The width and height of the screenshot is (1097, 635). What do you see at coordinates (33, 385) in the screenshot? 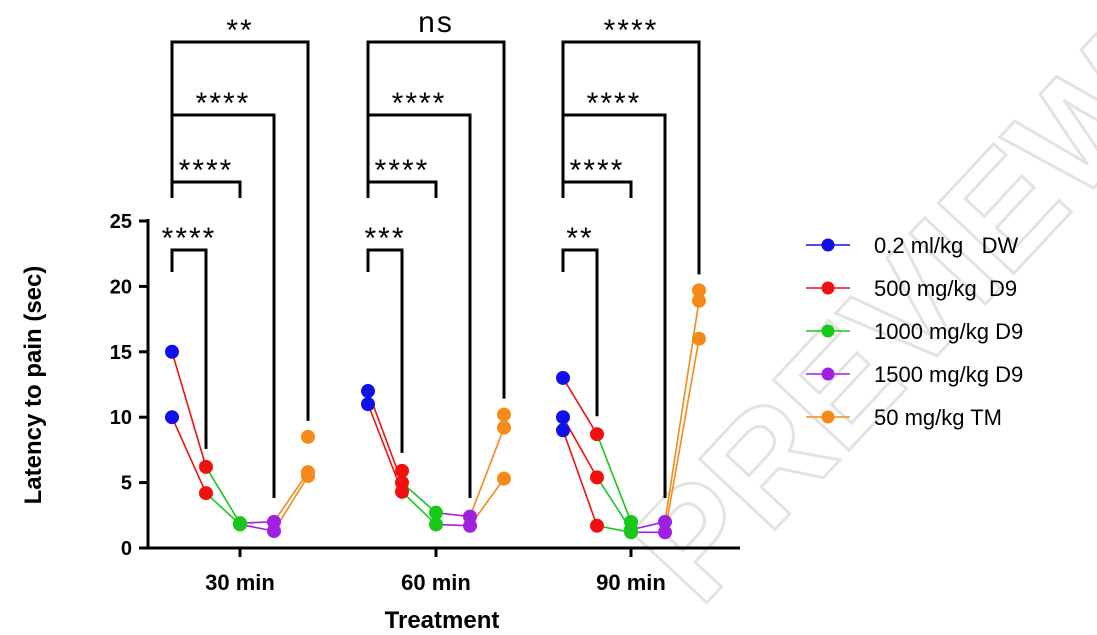
I see `y-axis-title: Latency to pain (sec)` at bounding box center [33, 385].